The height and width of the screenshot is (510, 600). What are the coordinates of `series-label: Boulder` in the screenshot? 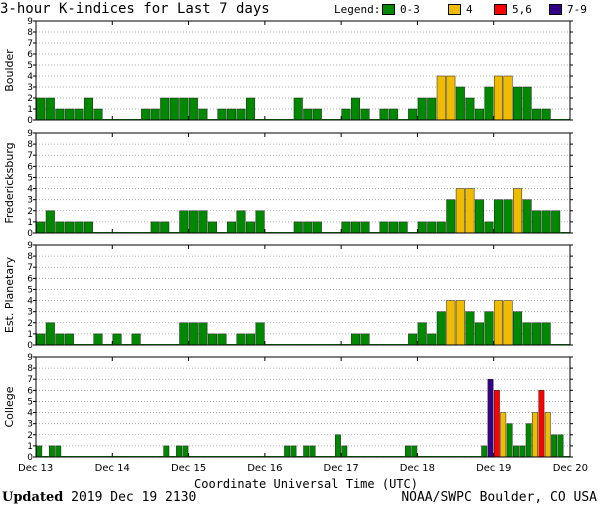 It's located at (9, 70).